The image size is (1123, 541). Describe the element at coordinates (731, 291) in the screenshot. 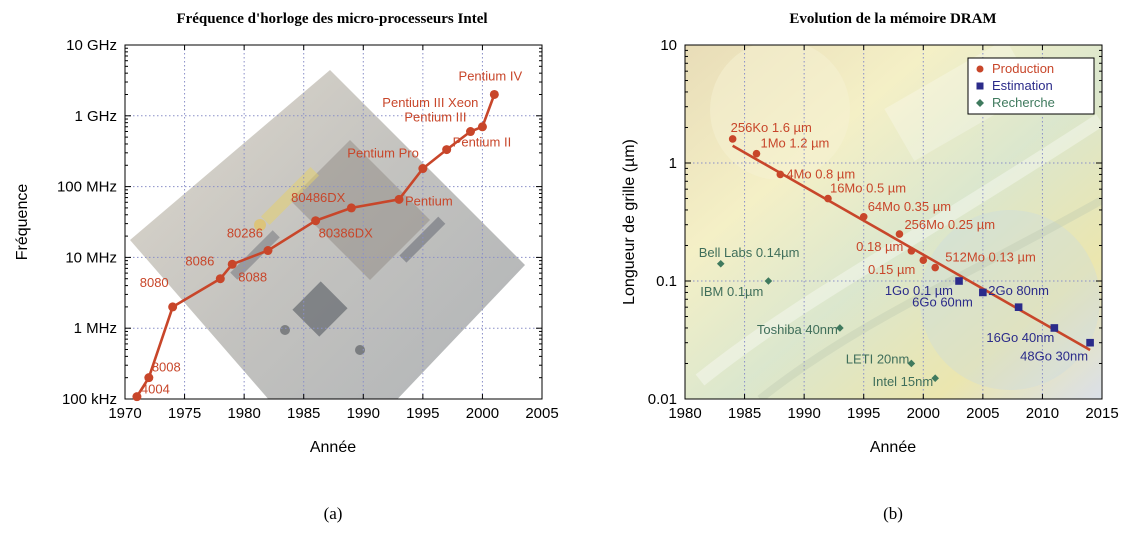

I see `data-label: IBM 0.1µm` at that location.